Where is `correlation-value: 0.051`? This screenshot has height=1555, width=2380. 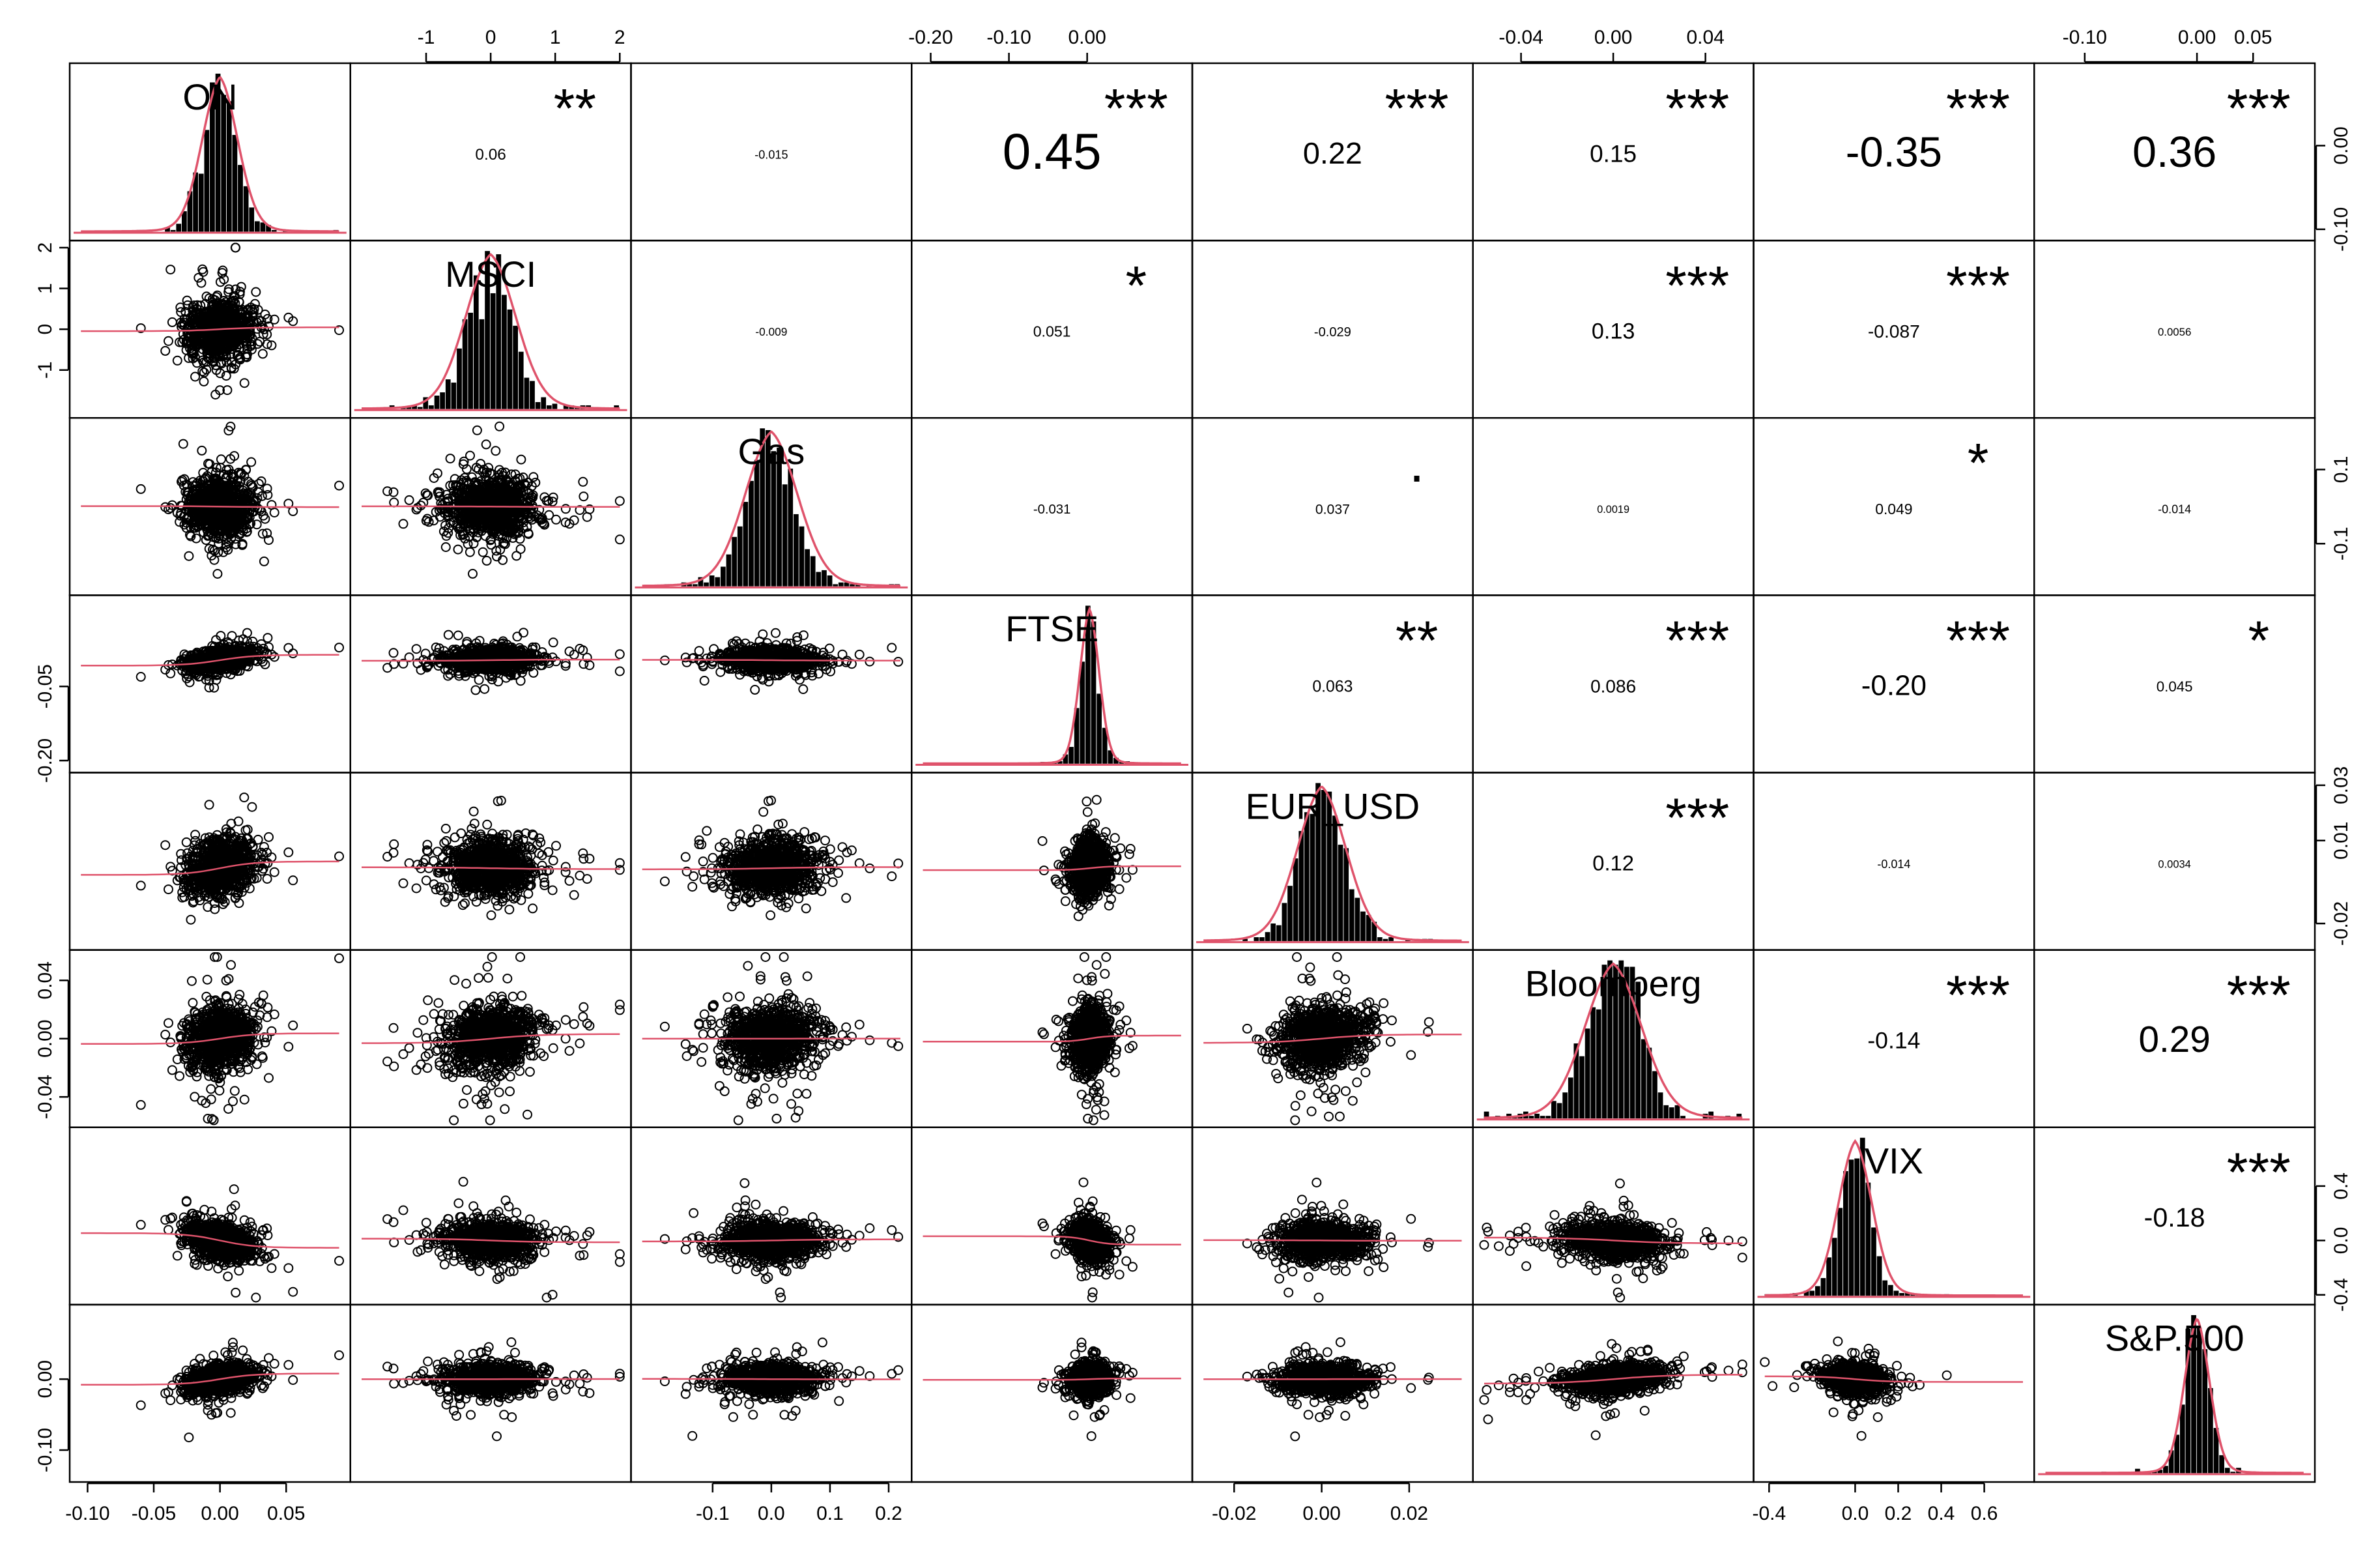
correlation-value: 0.051 is located at coordinates (1052, 331).